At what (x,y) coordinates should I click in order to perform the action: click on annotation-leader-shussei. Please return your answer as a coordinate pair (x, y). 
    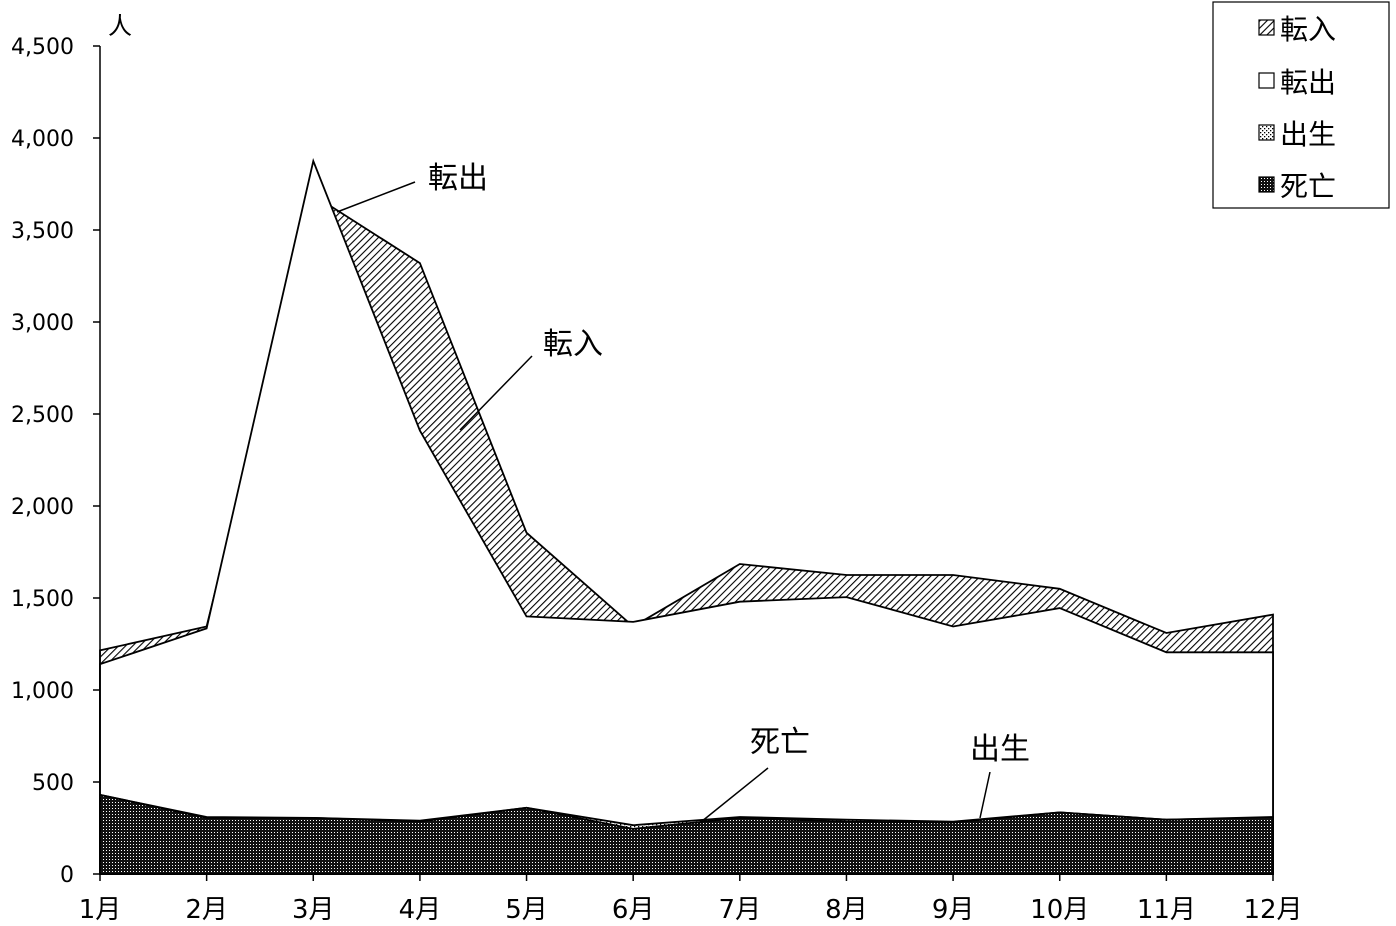
    Looking at the image, I should click on (985, 795).